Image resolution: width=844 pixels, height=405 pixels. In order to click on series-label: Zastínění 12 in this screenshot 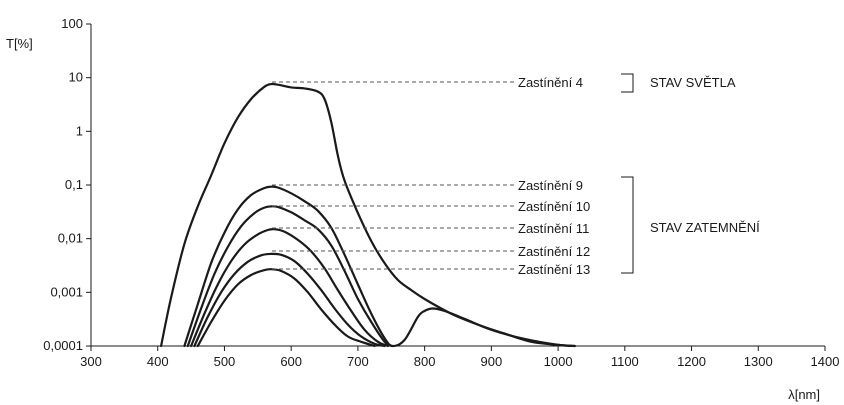, I will do `click(554, 251)`.